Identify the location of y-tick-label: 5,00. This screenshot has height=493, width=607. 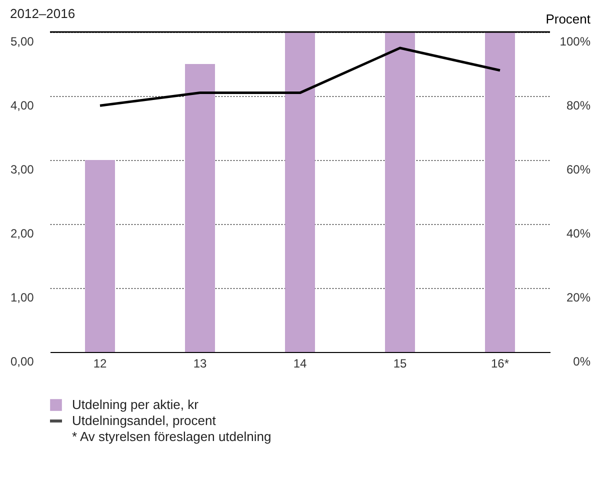
(22, 41).